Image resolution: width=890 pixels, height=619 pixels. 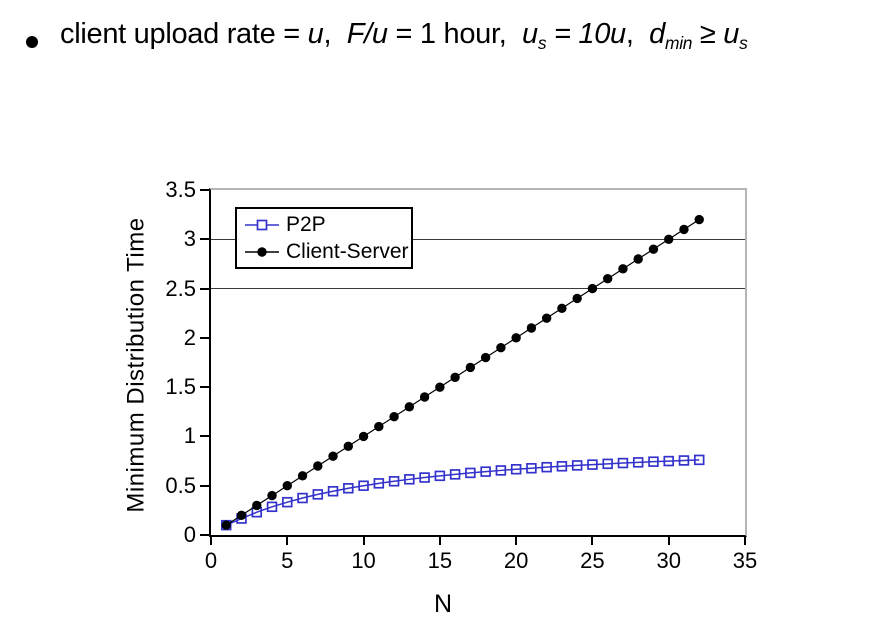 I want to click on y-tick-label: 2, so click(x=189, y=337).